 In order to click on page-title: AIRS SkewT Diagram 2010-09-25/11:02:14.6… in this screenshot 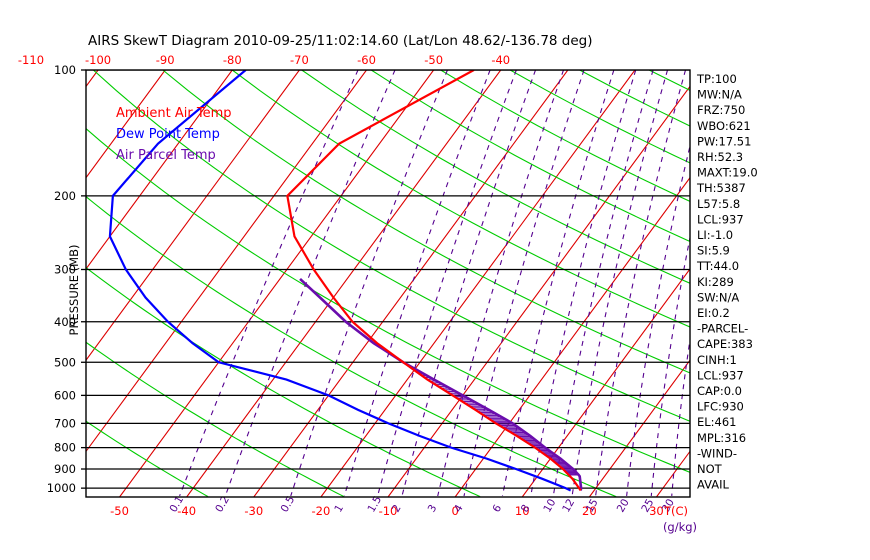, I will do `click(340, 41)`.